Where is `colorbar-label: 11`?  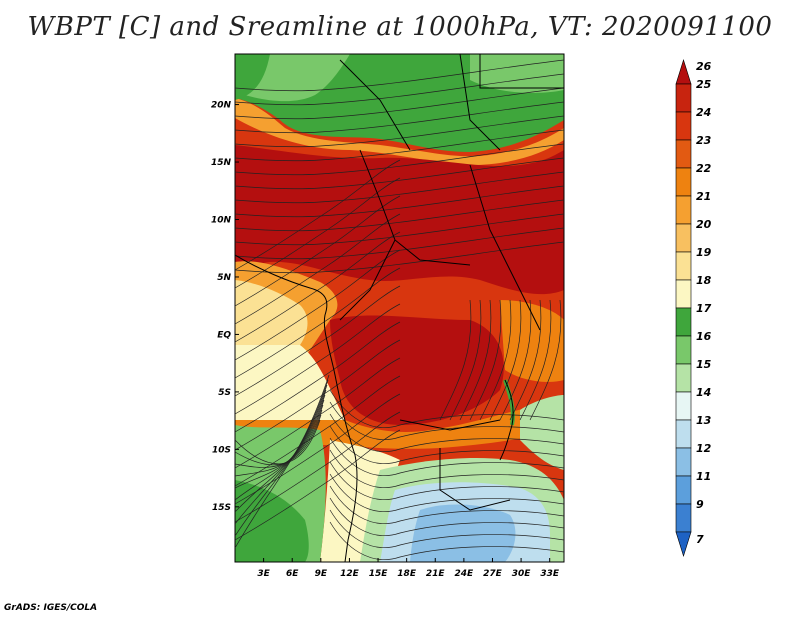 colorbar-label: 11 is located at coordinates (703, 476).